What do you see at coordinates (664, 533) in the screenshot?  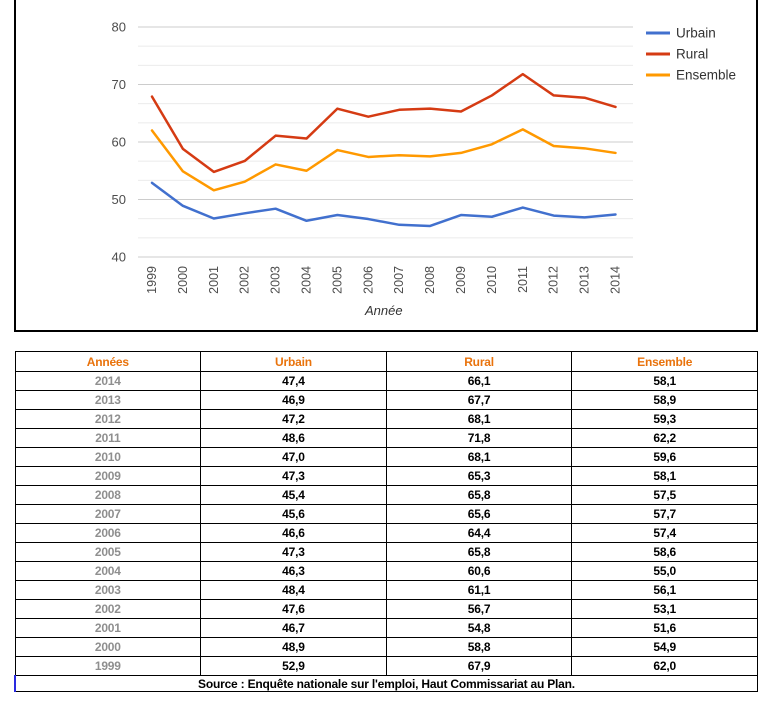 I see `value-cell: 57,4` at bounding box center [664, 533].